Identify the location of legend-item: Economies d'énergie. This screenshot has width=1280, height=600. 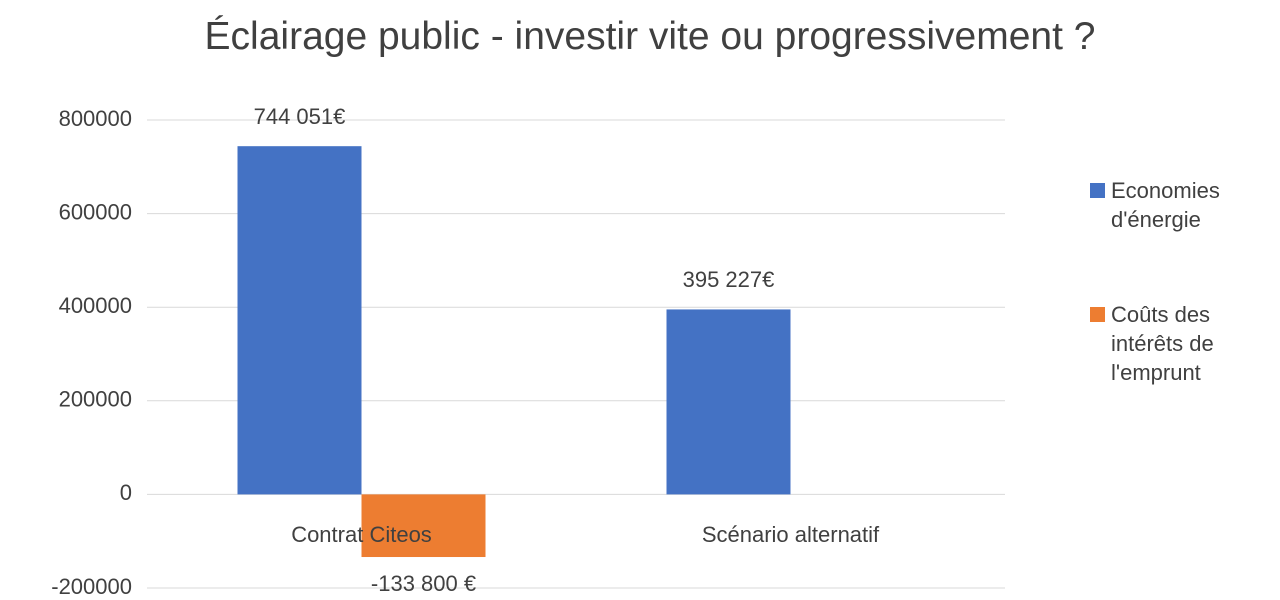
(1185, 205).